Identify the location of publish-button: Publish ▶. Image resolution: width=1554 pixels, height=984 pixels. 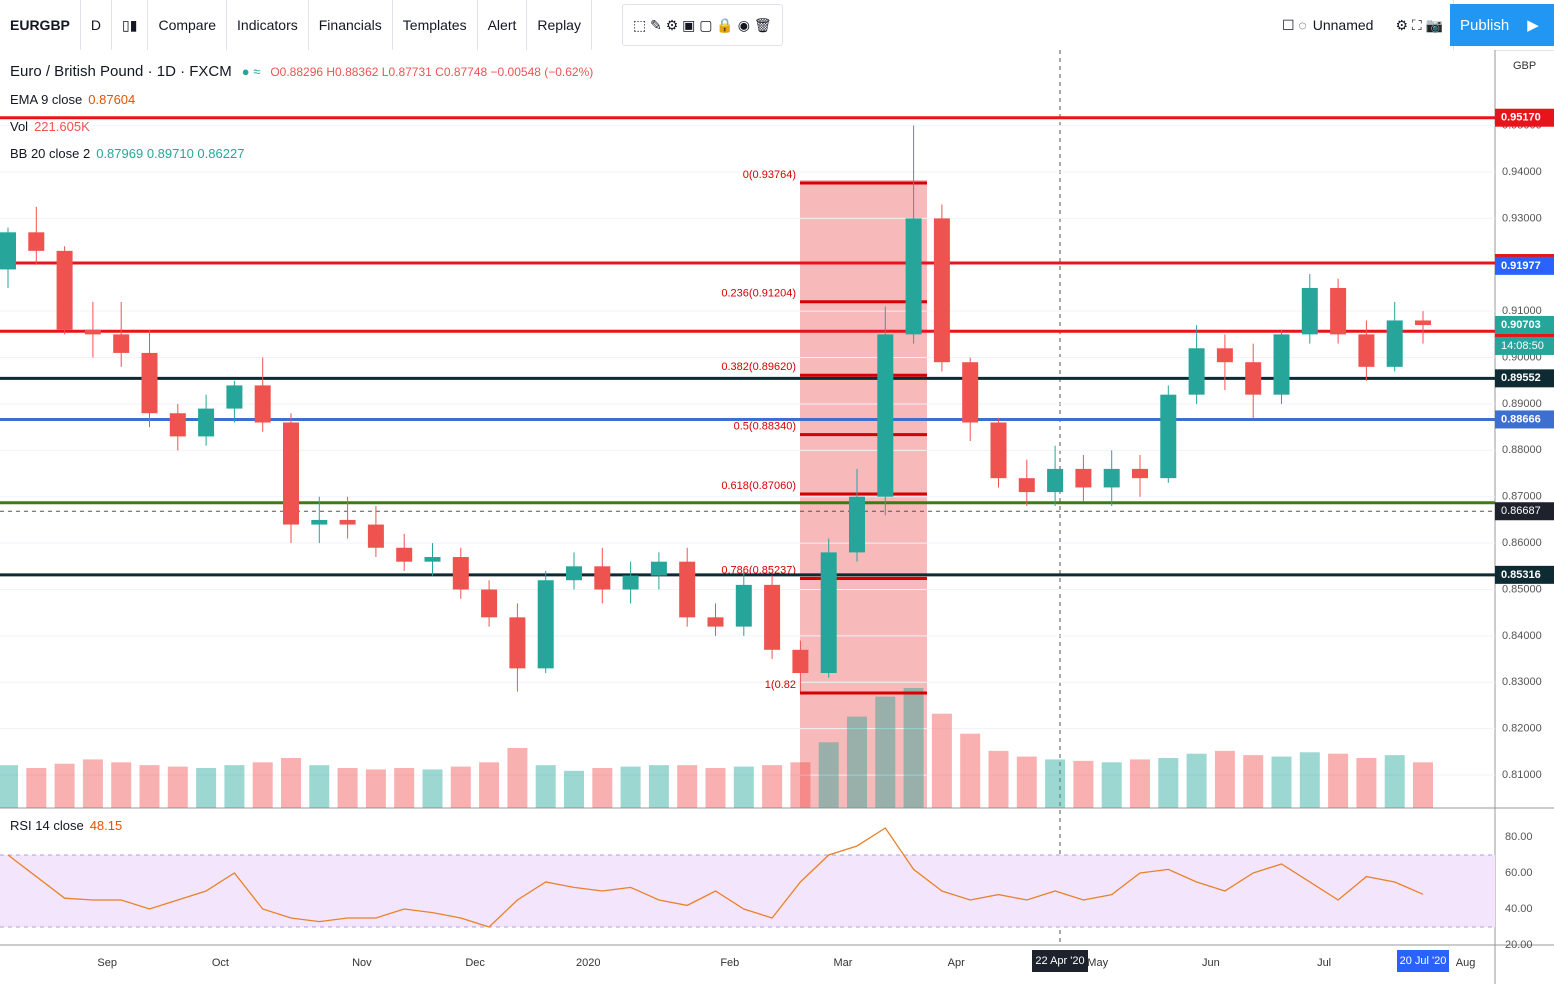
(1502, 25).